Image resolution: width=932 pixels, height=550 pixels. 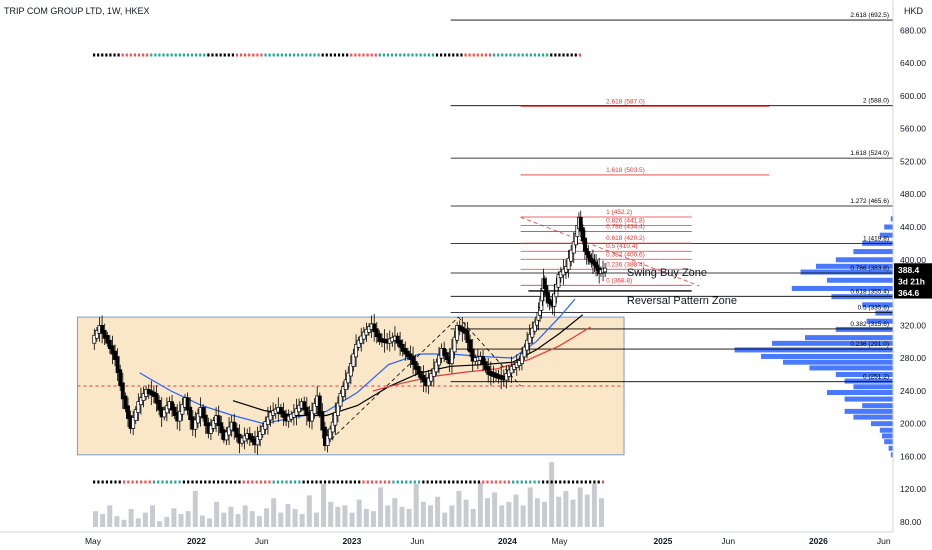 I want to click on price-tag, so click(x=913, y=292).